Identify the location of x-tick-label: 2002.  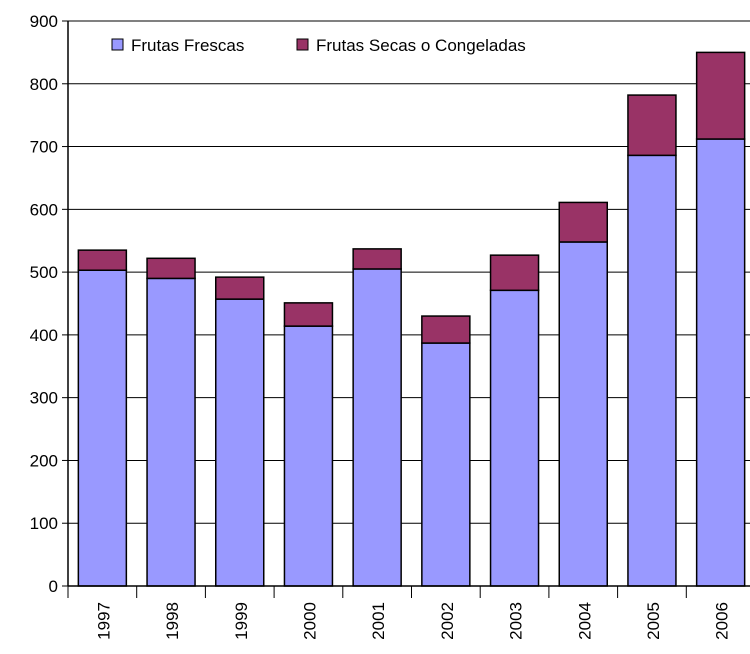
(447, 621).